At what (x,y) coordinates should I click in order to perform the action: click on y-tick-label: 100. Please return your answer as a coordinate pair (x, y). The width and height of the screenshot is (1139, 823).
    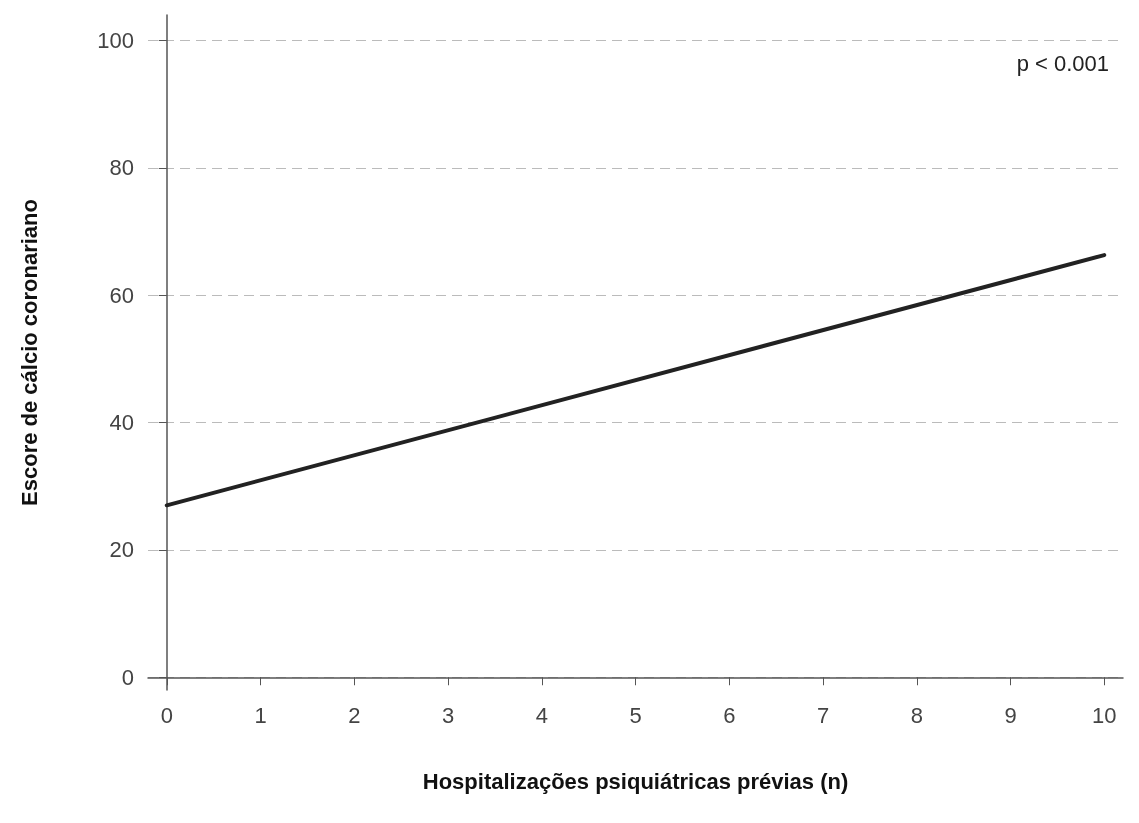
    Looking at the image, I should click on (115, 40).